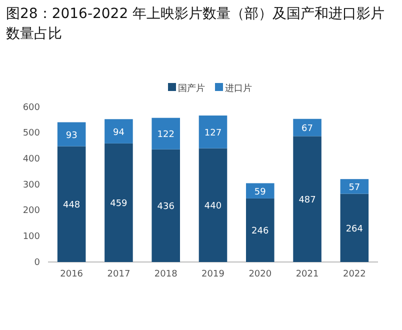 This screenshot has height=330, width=402. Describe the element at coordinates (31, 211) in the screenshot. I see `y-tick-label: 200` at that location.